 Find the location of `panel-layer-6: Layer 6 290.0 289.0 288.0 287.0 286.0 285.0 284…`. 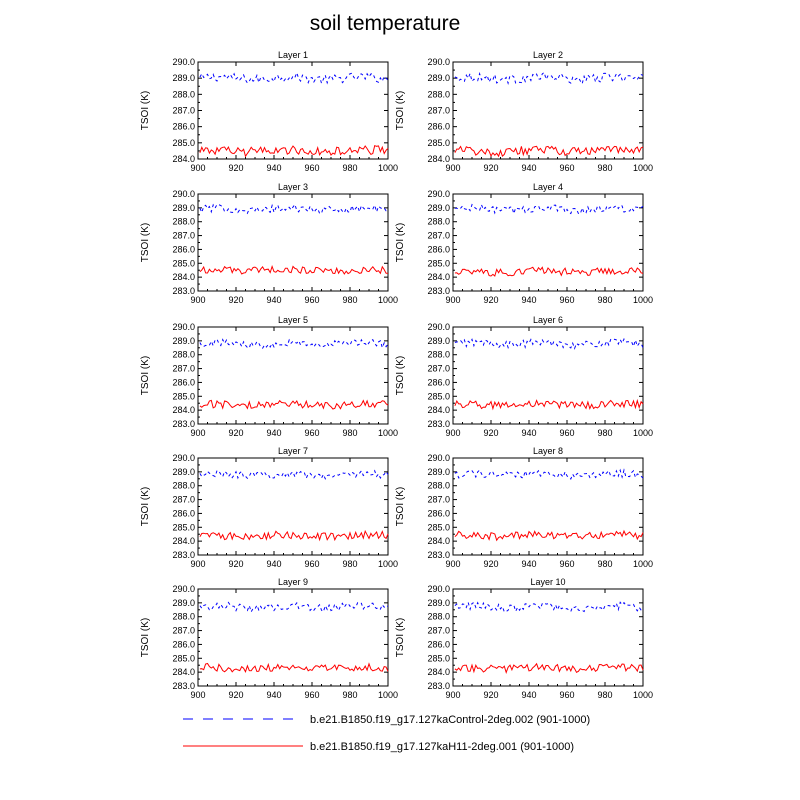

panel-layer-6: Layer 6 290.0 289.0 288.0 287.0 286.0 285.0 284… is located at coordinates (524, 376).